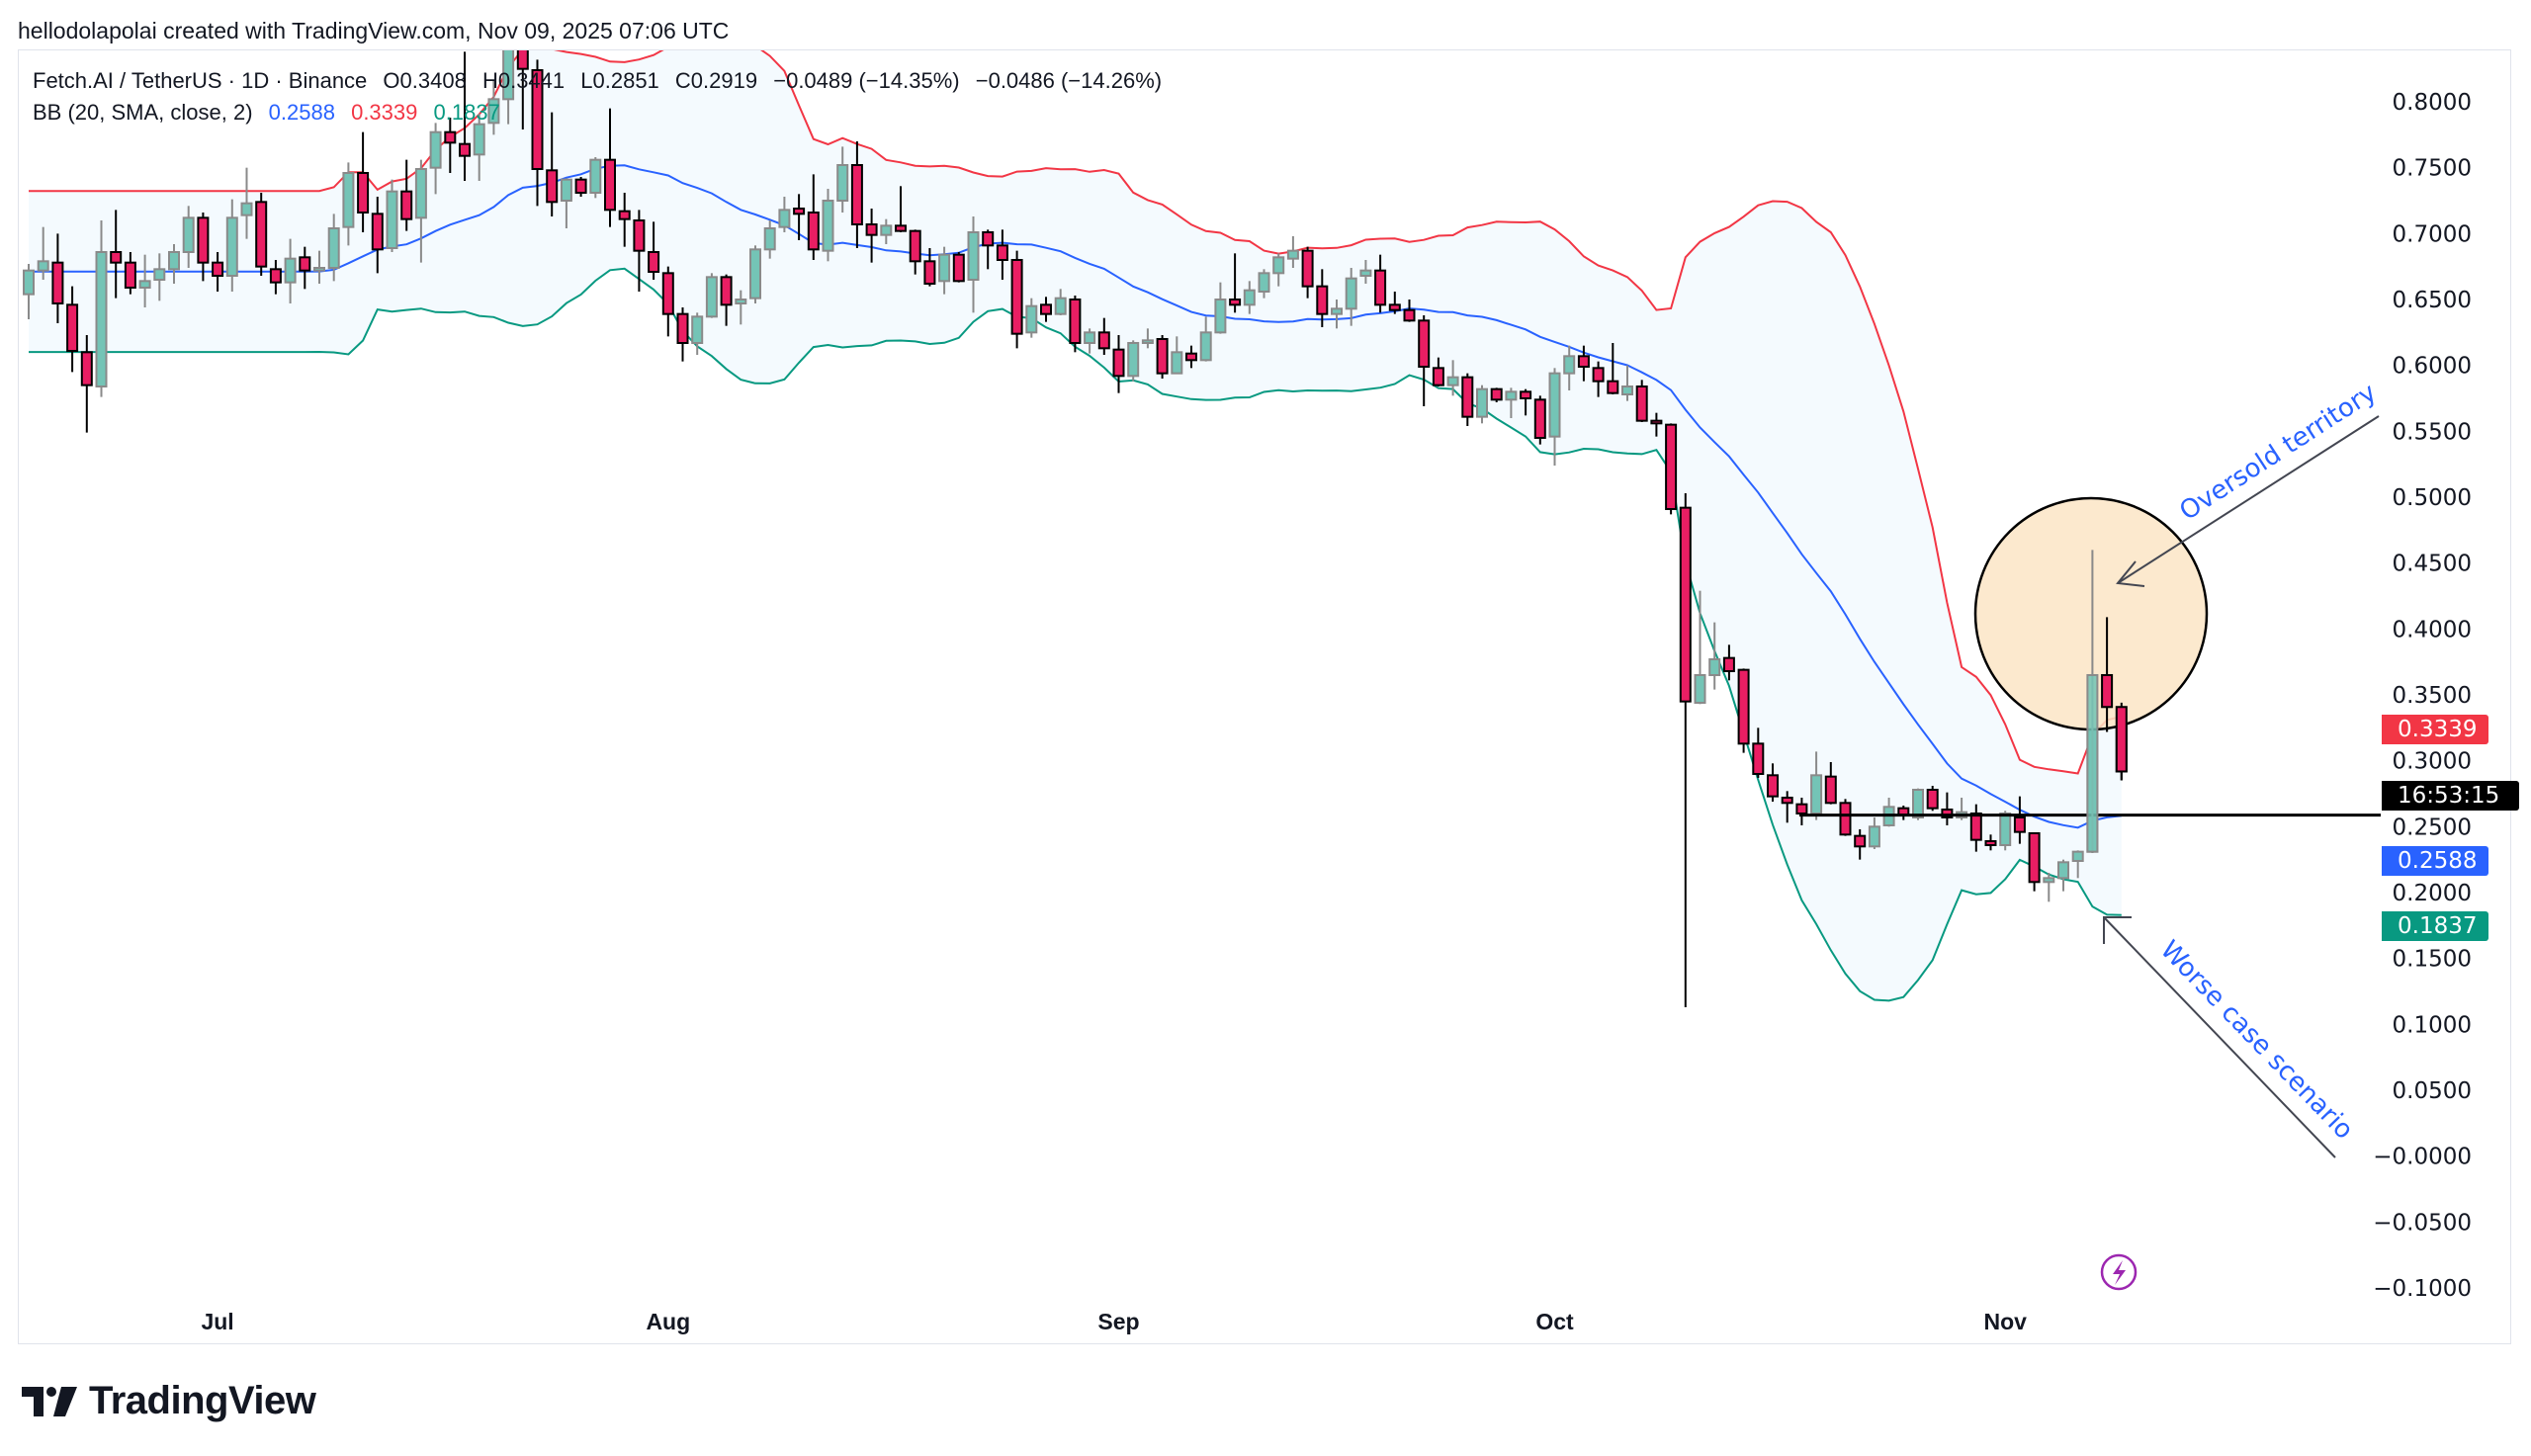  I want to click on time-axis: Jul Aug Sep Oct Nov, so click(1114, 1321).